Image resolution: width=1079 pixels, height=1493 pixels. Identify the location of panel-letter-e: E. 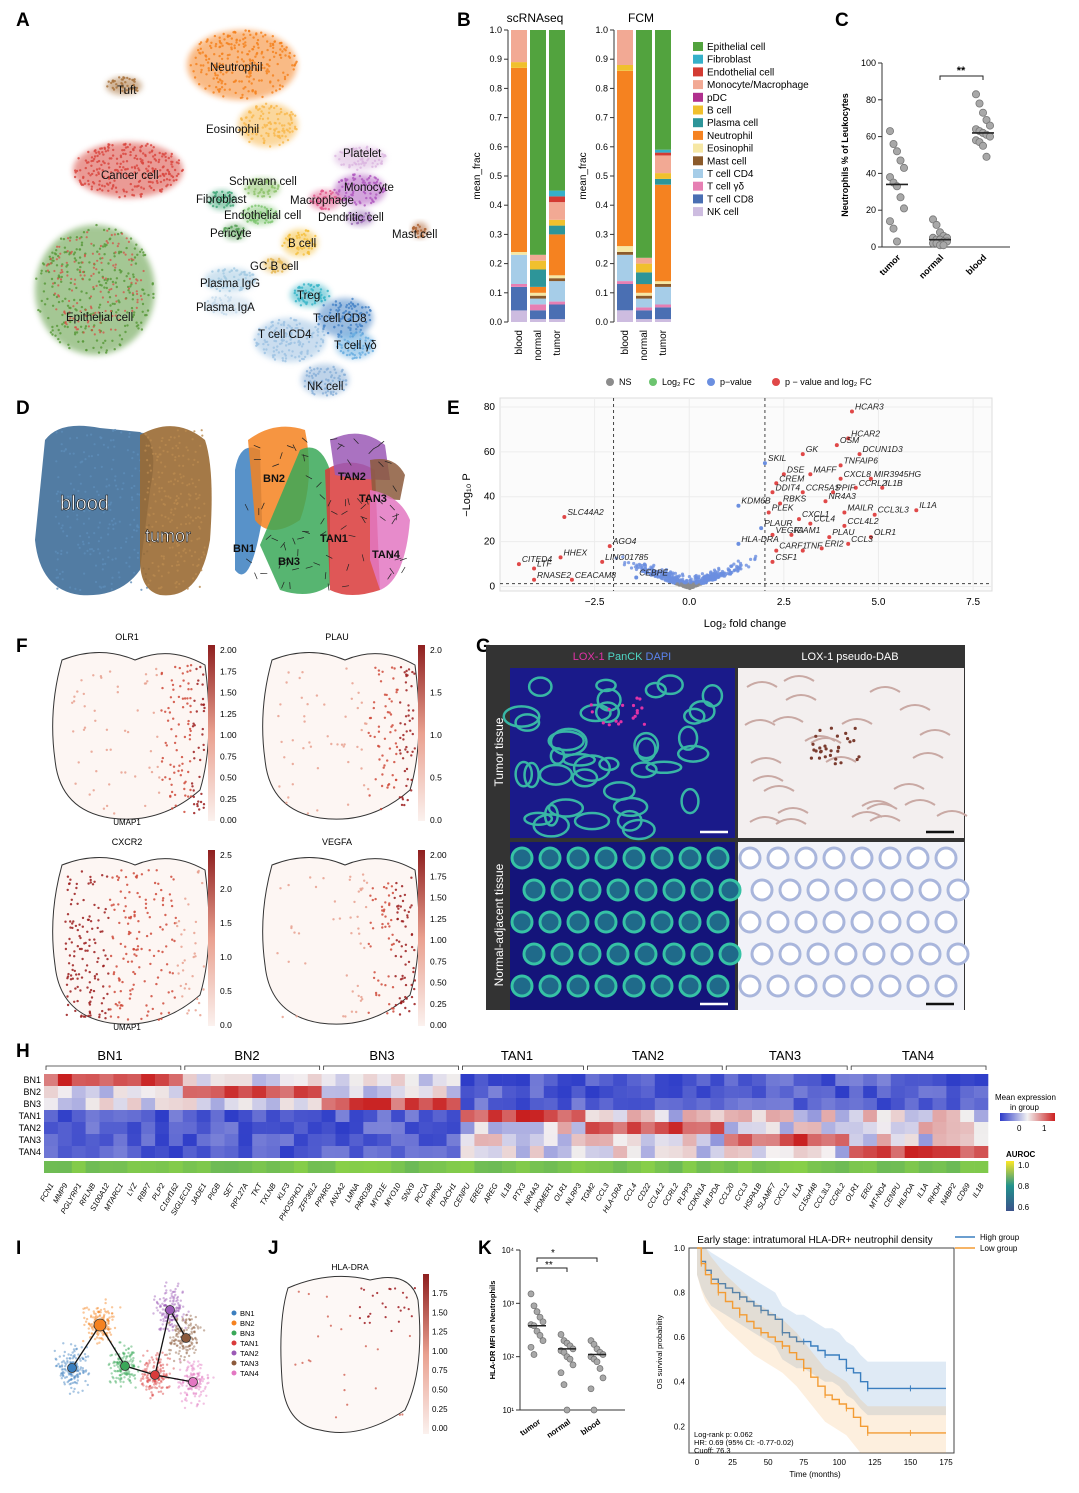
(453, 408).